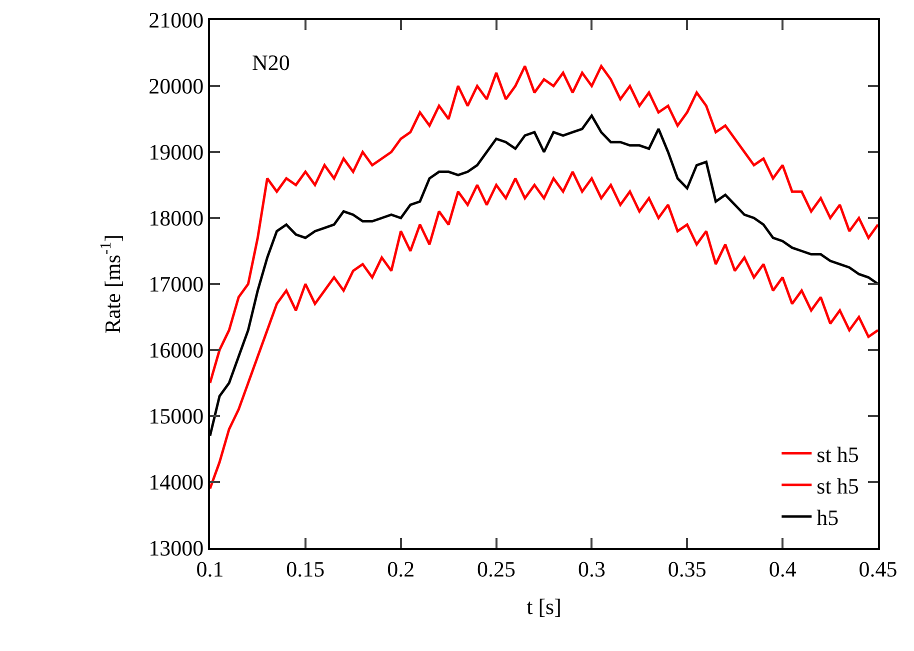 This screenshot has height=651, width=914. I want to click on x-tick-label: 0.4, so click(782, 569).